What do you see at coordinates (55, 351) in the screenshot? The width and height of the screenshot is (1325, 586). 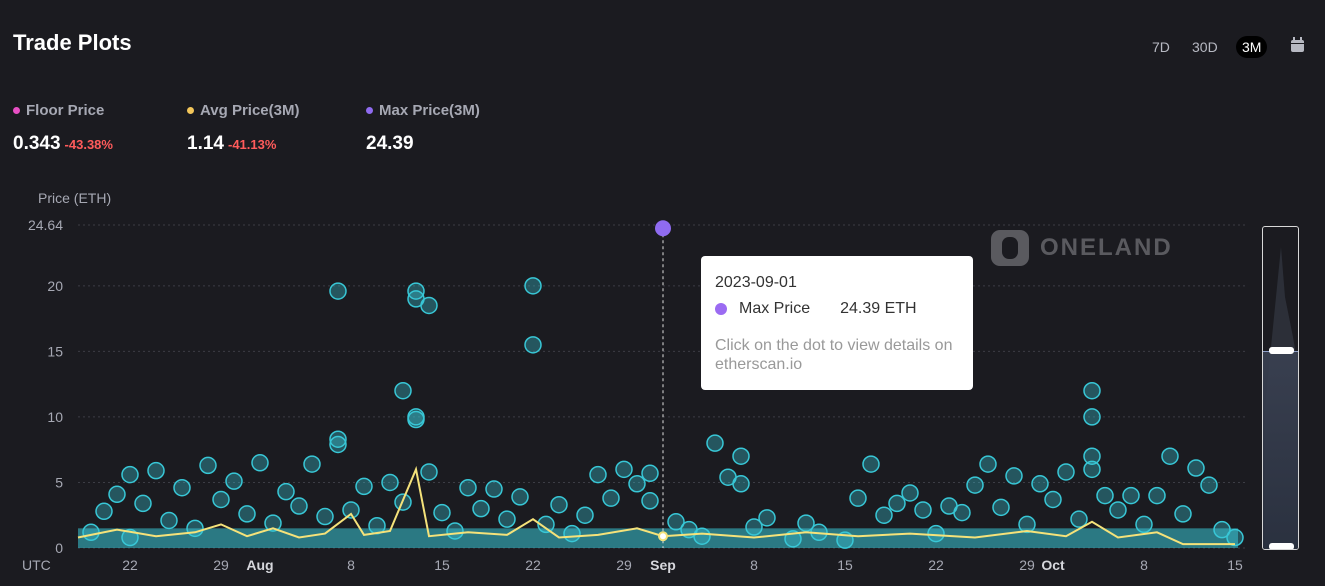 I see `y-tick-label: 15` at bounding box center [55, 351].